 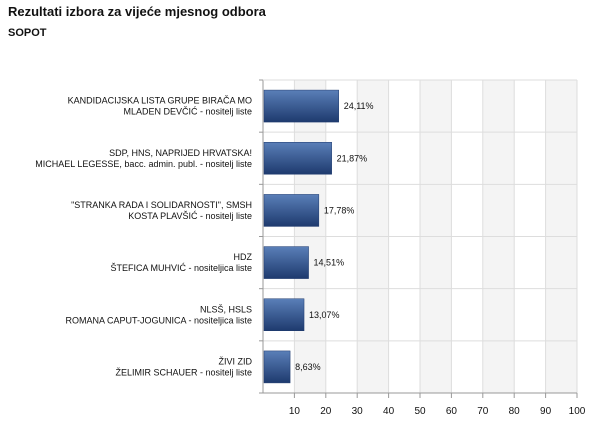 I want to click on x-tick-label: 30, so click(x=358, y=411).